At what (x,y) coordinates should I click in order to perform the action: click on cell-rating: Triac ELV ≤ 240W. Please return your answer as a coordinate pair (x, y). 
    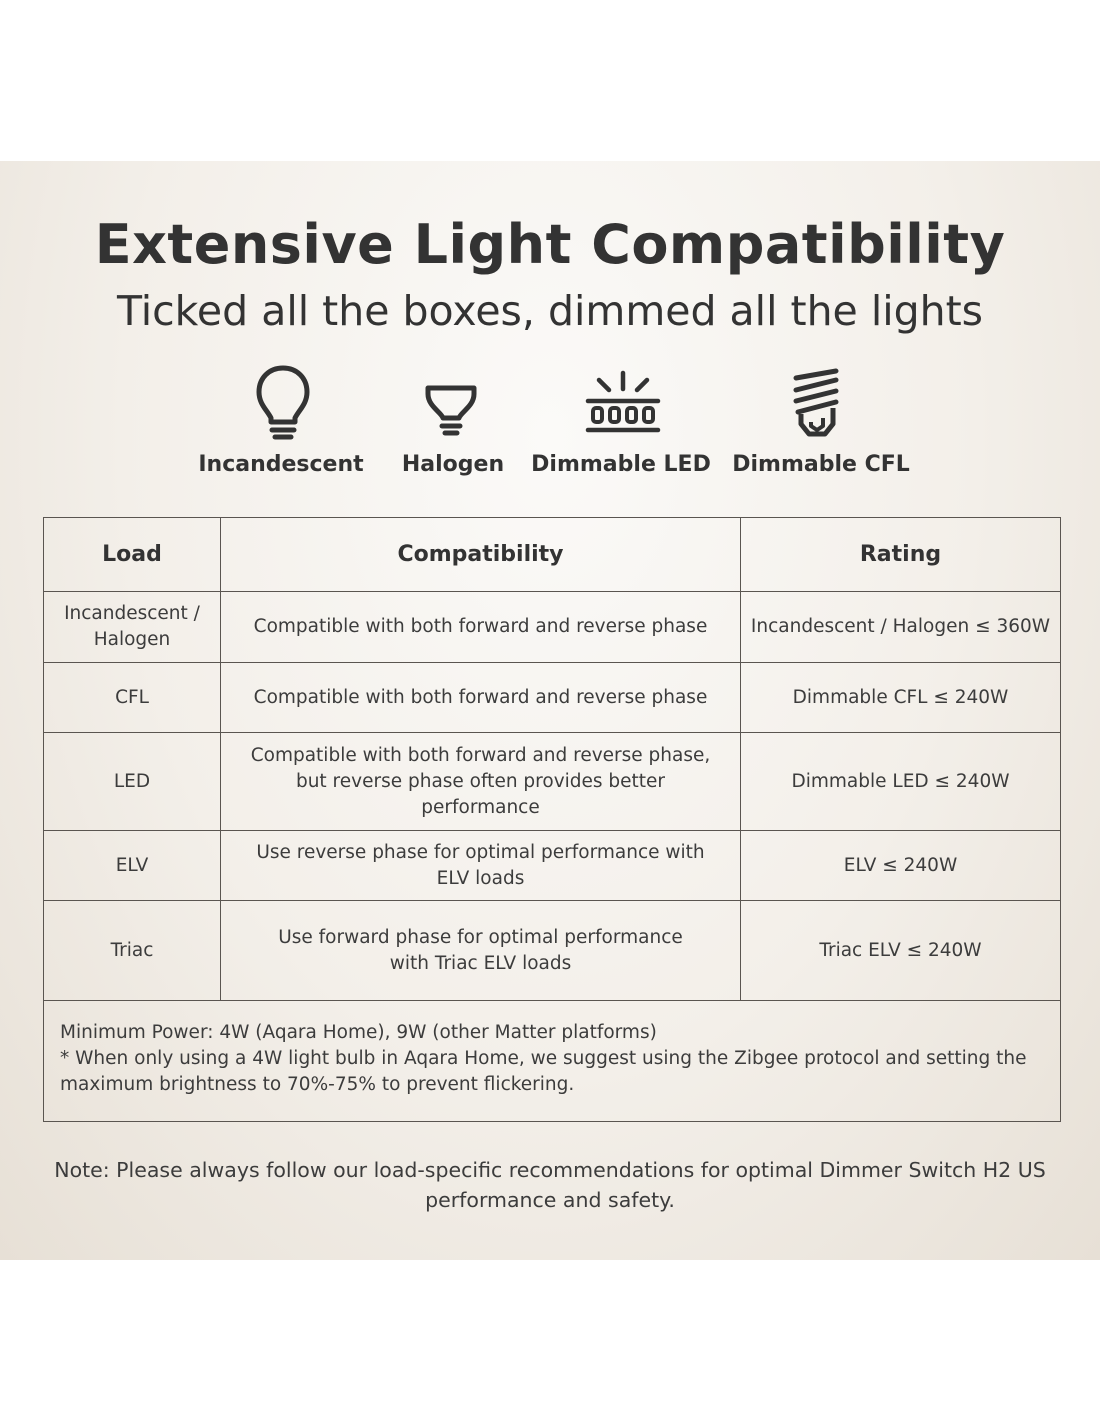
    Looking at the image, I should click on (900, 950).